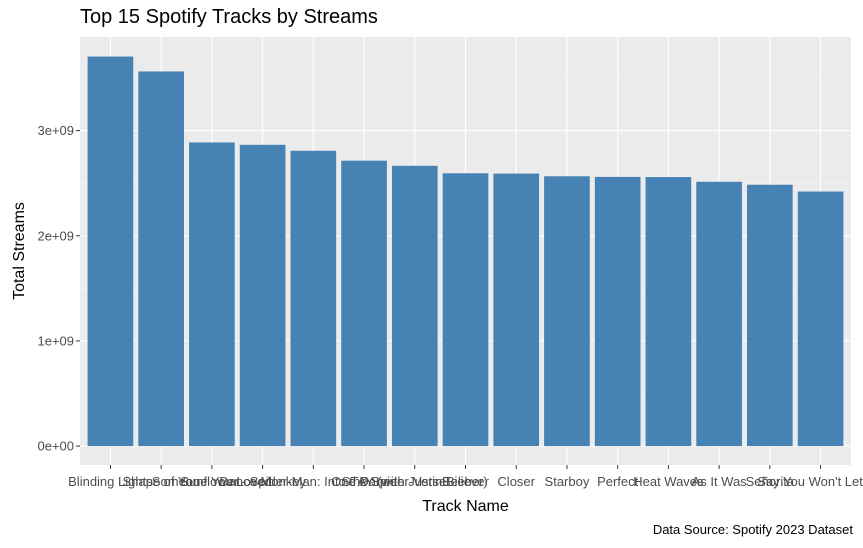 The height and width of the screenshot is (548, 863). I want to click on x-tick-label: Someone You Loved, so click(212, 481).